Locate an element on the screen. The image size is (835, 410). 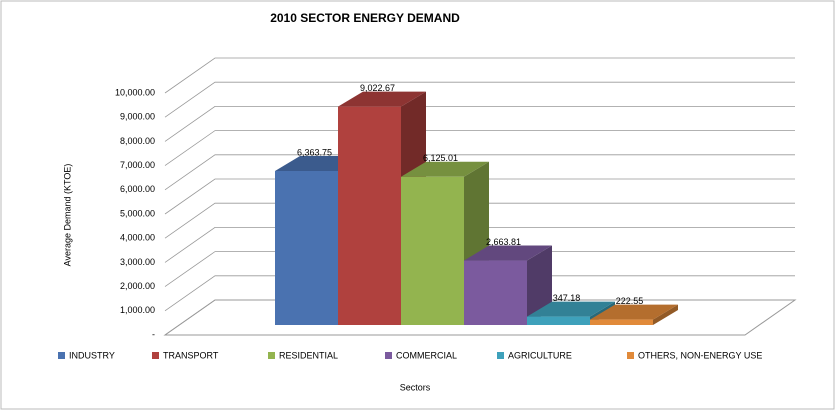
legend-label: AGRICULTURE is located at coordinates (540, 355).